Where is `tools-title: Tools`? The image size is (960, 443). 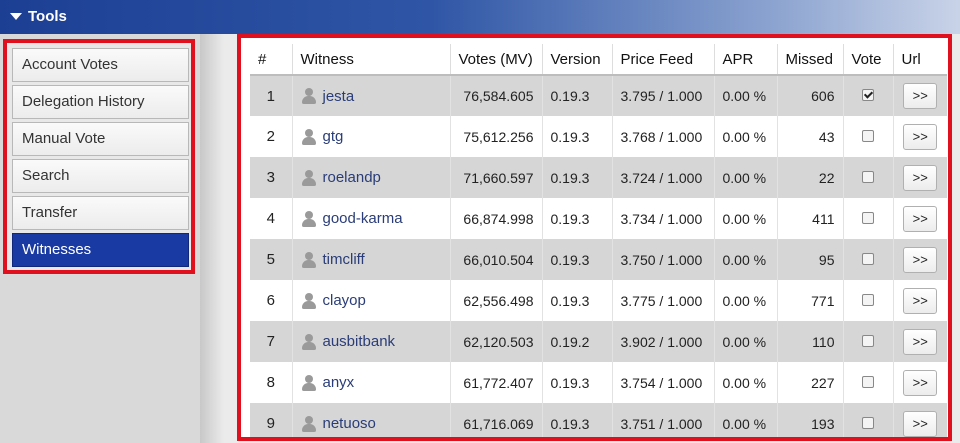 tools-title: Tools is located at coordinates (38, 16).